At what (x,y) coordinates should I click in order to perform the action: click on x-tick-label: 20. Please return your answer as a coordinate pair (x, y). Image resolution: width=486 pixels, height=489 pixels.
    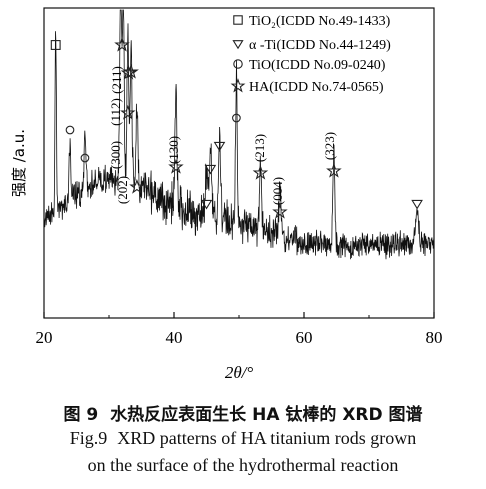
    Looking at the image, I should click on (44, 337).